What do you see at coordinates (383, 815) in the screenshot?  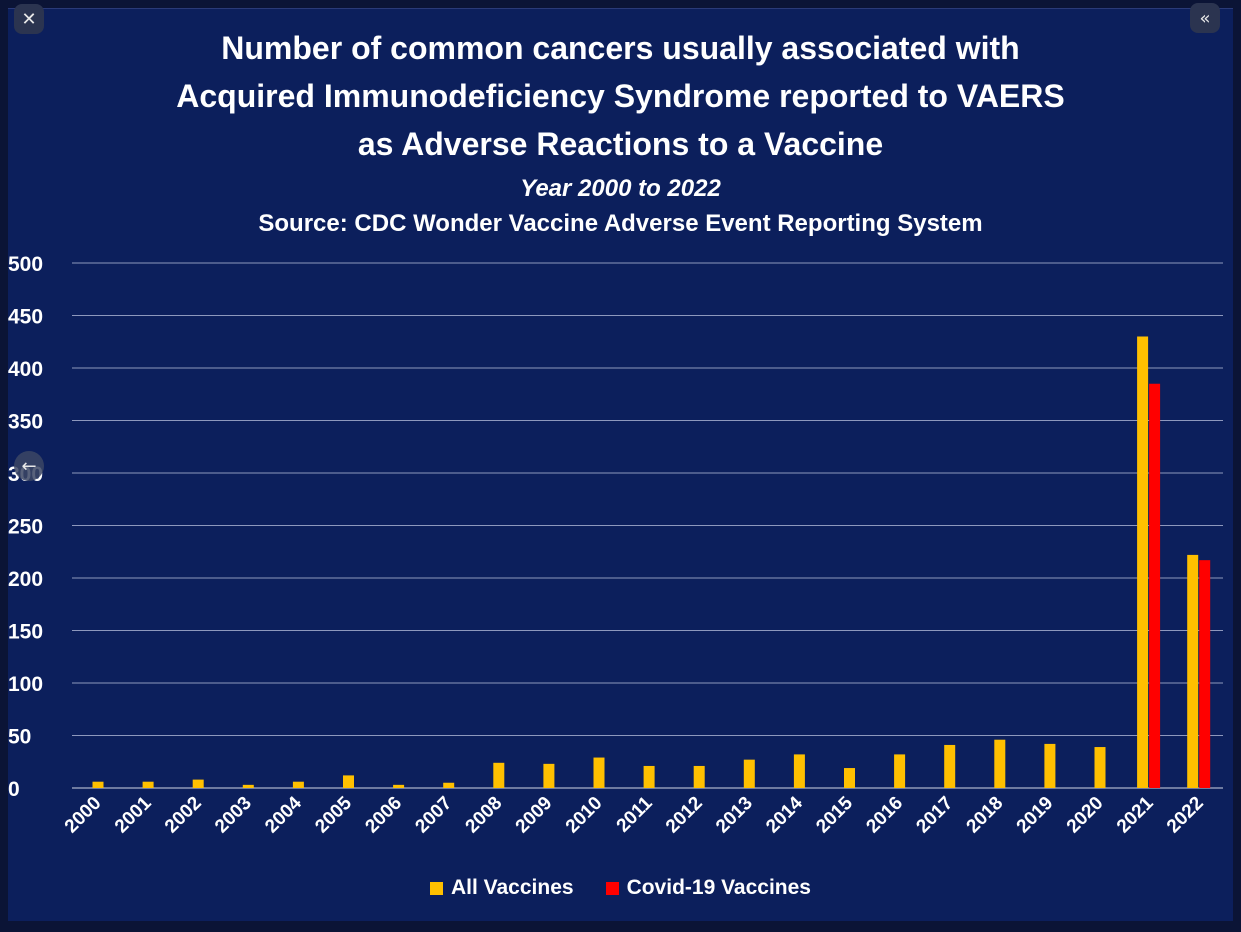 I see `x-tick-label: 2006` at bounding box center [383, 815].